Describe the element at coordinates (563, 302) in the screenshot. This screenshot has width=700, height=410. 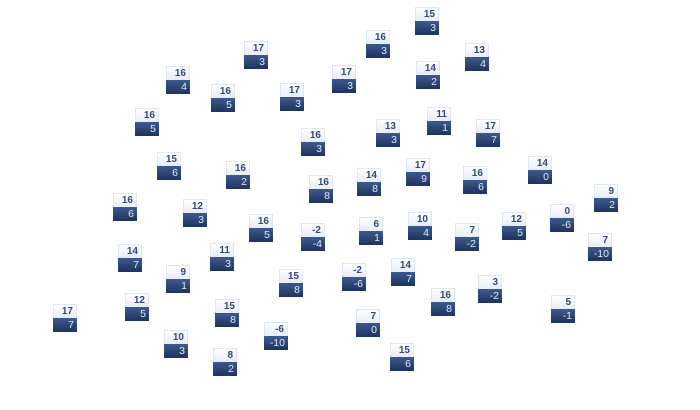
I see `tile-top-value: 5` at that location.